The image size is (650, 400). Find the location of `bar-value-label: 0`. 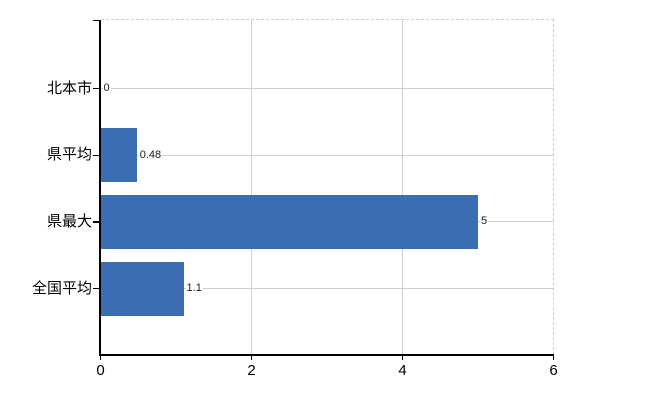

bar-value-label: 0 is located at coordinates (106, 89).